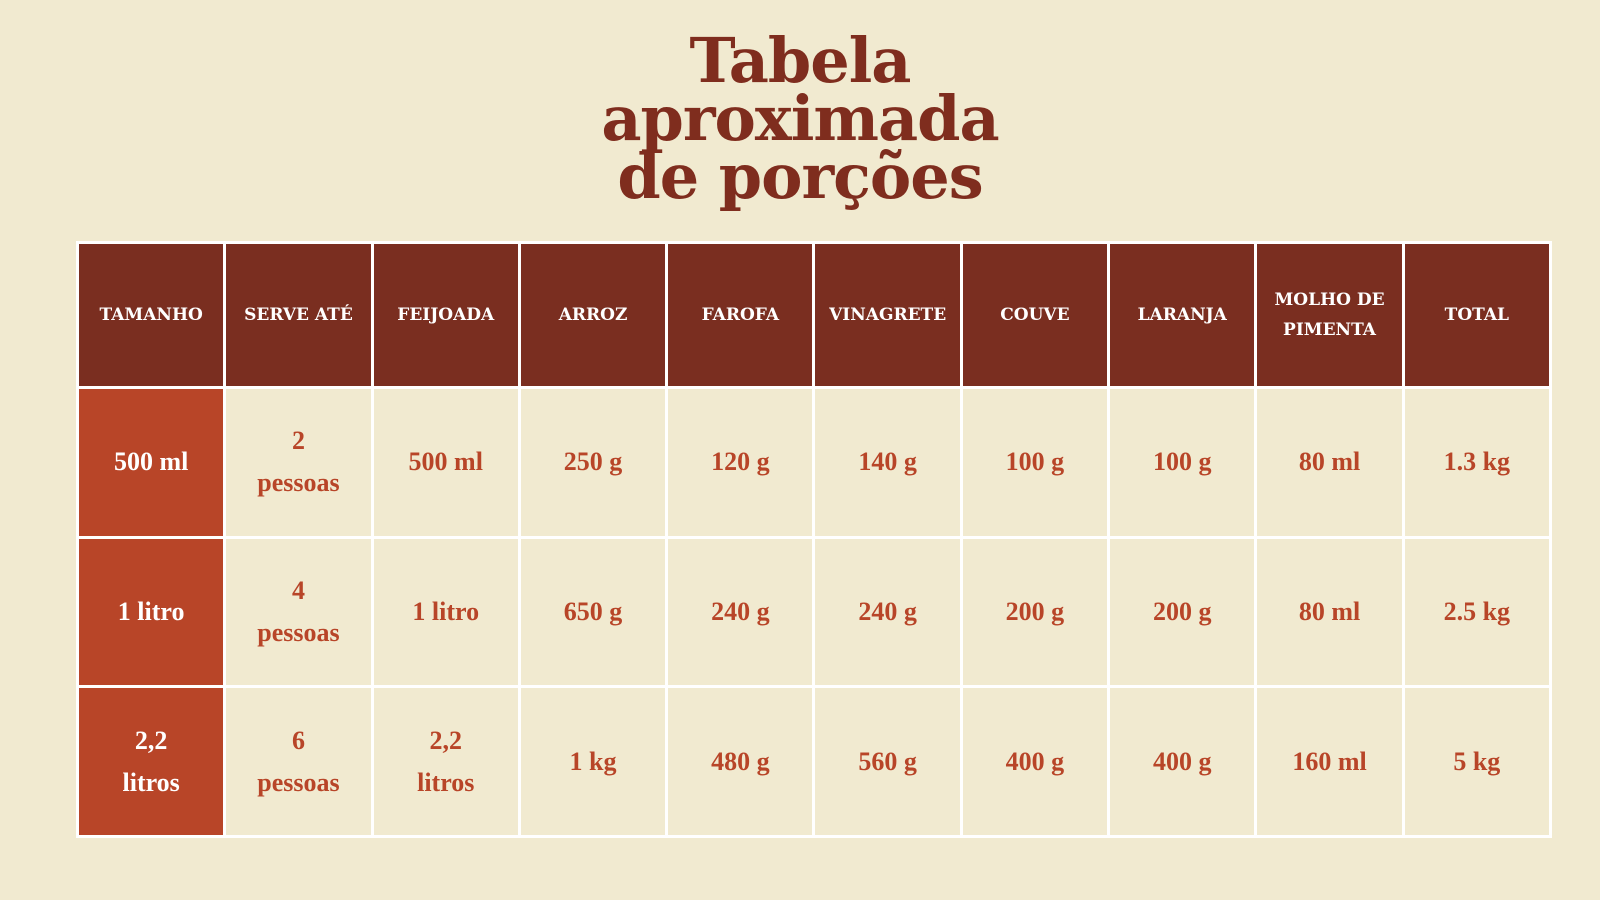 The image size is (1600, 900). I want to click on table-cell: 650 g, so click(593, 612).